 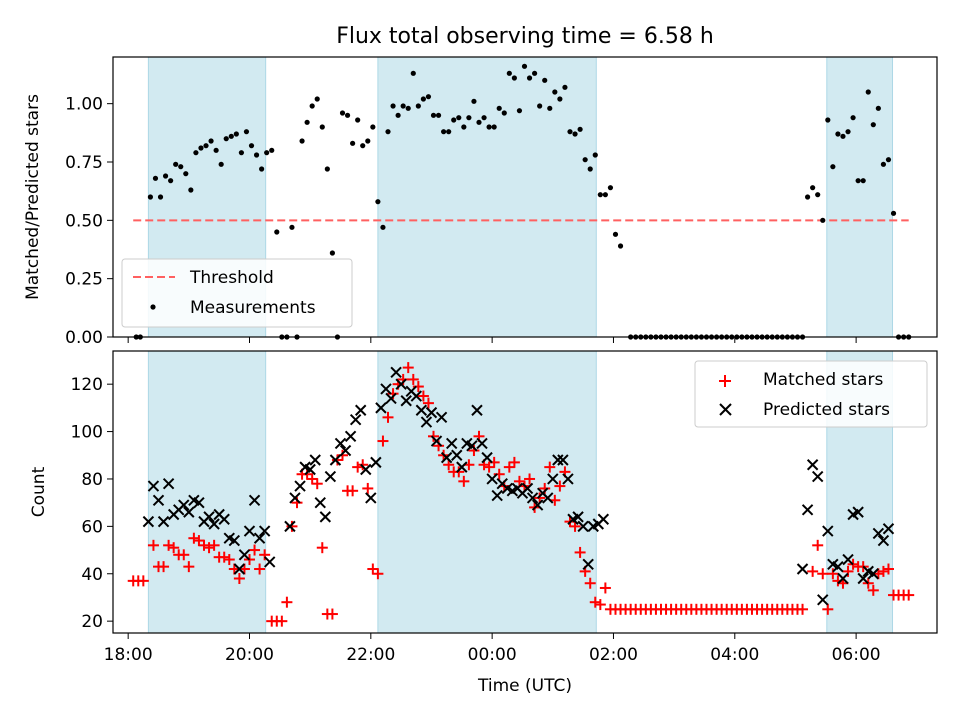 I want to click on legend-predicted-swatch, so click(x=725, y=409).